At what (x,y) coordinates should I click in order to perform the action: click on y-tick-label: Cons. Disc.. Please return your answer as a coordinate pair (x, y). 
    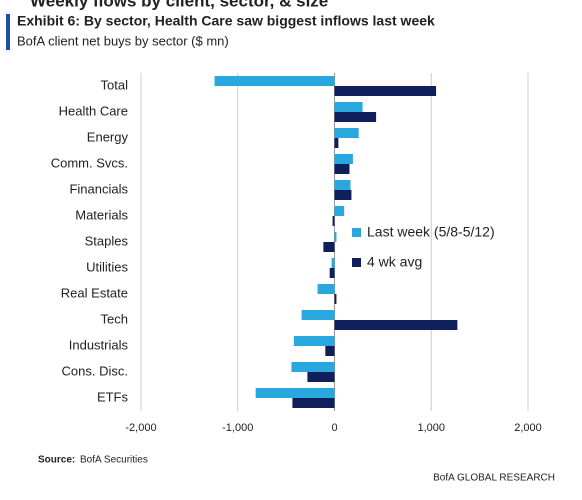
    Looking at the image, I should click on (95, 370).